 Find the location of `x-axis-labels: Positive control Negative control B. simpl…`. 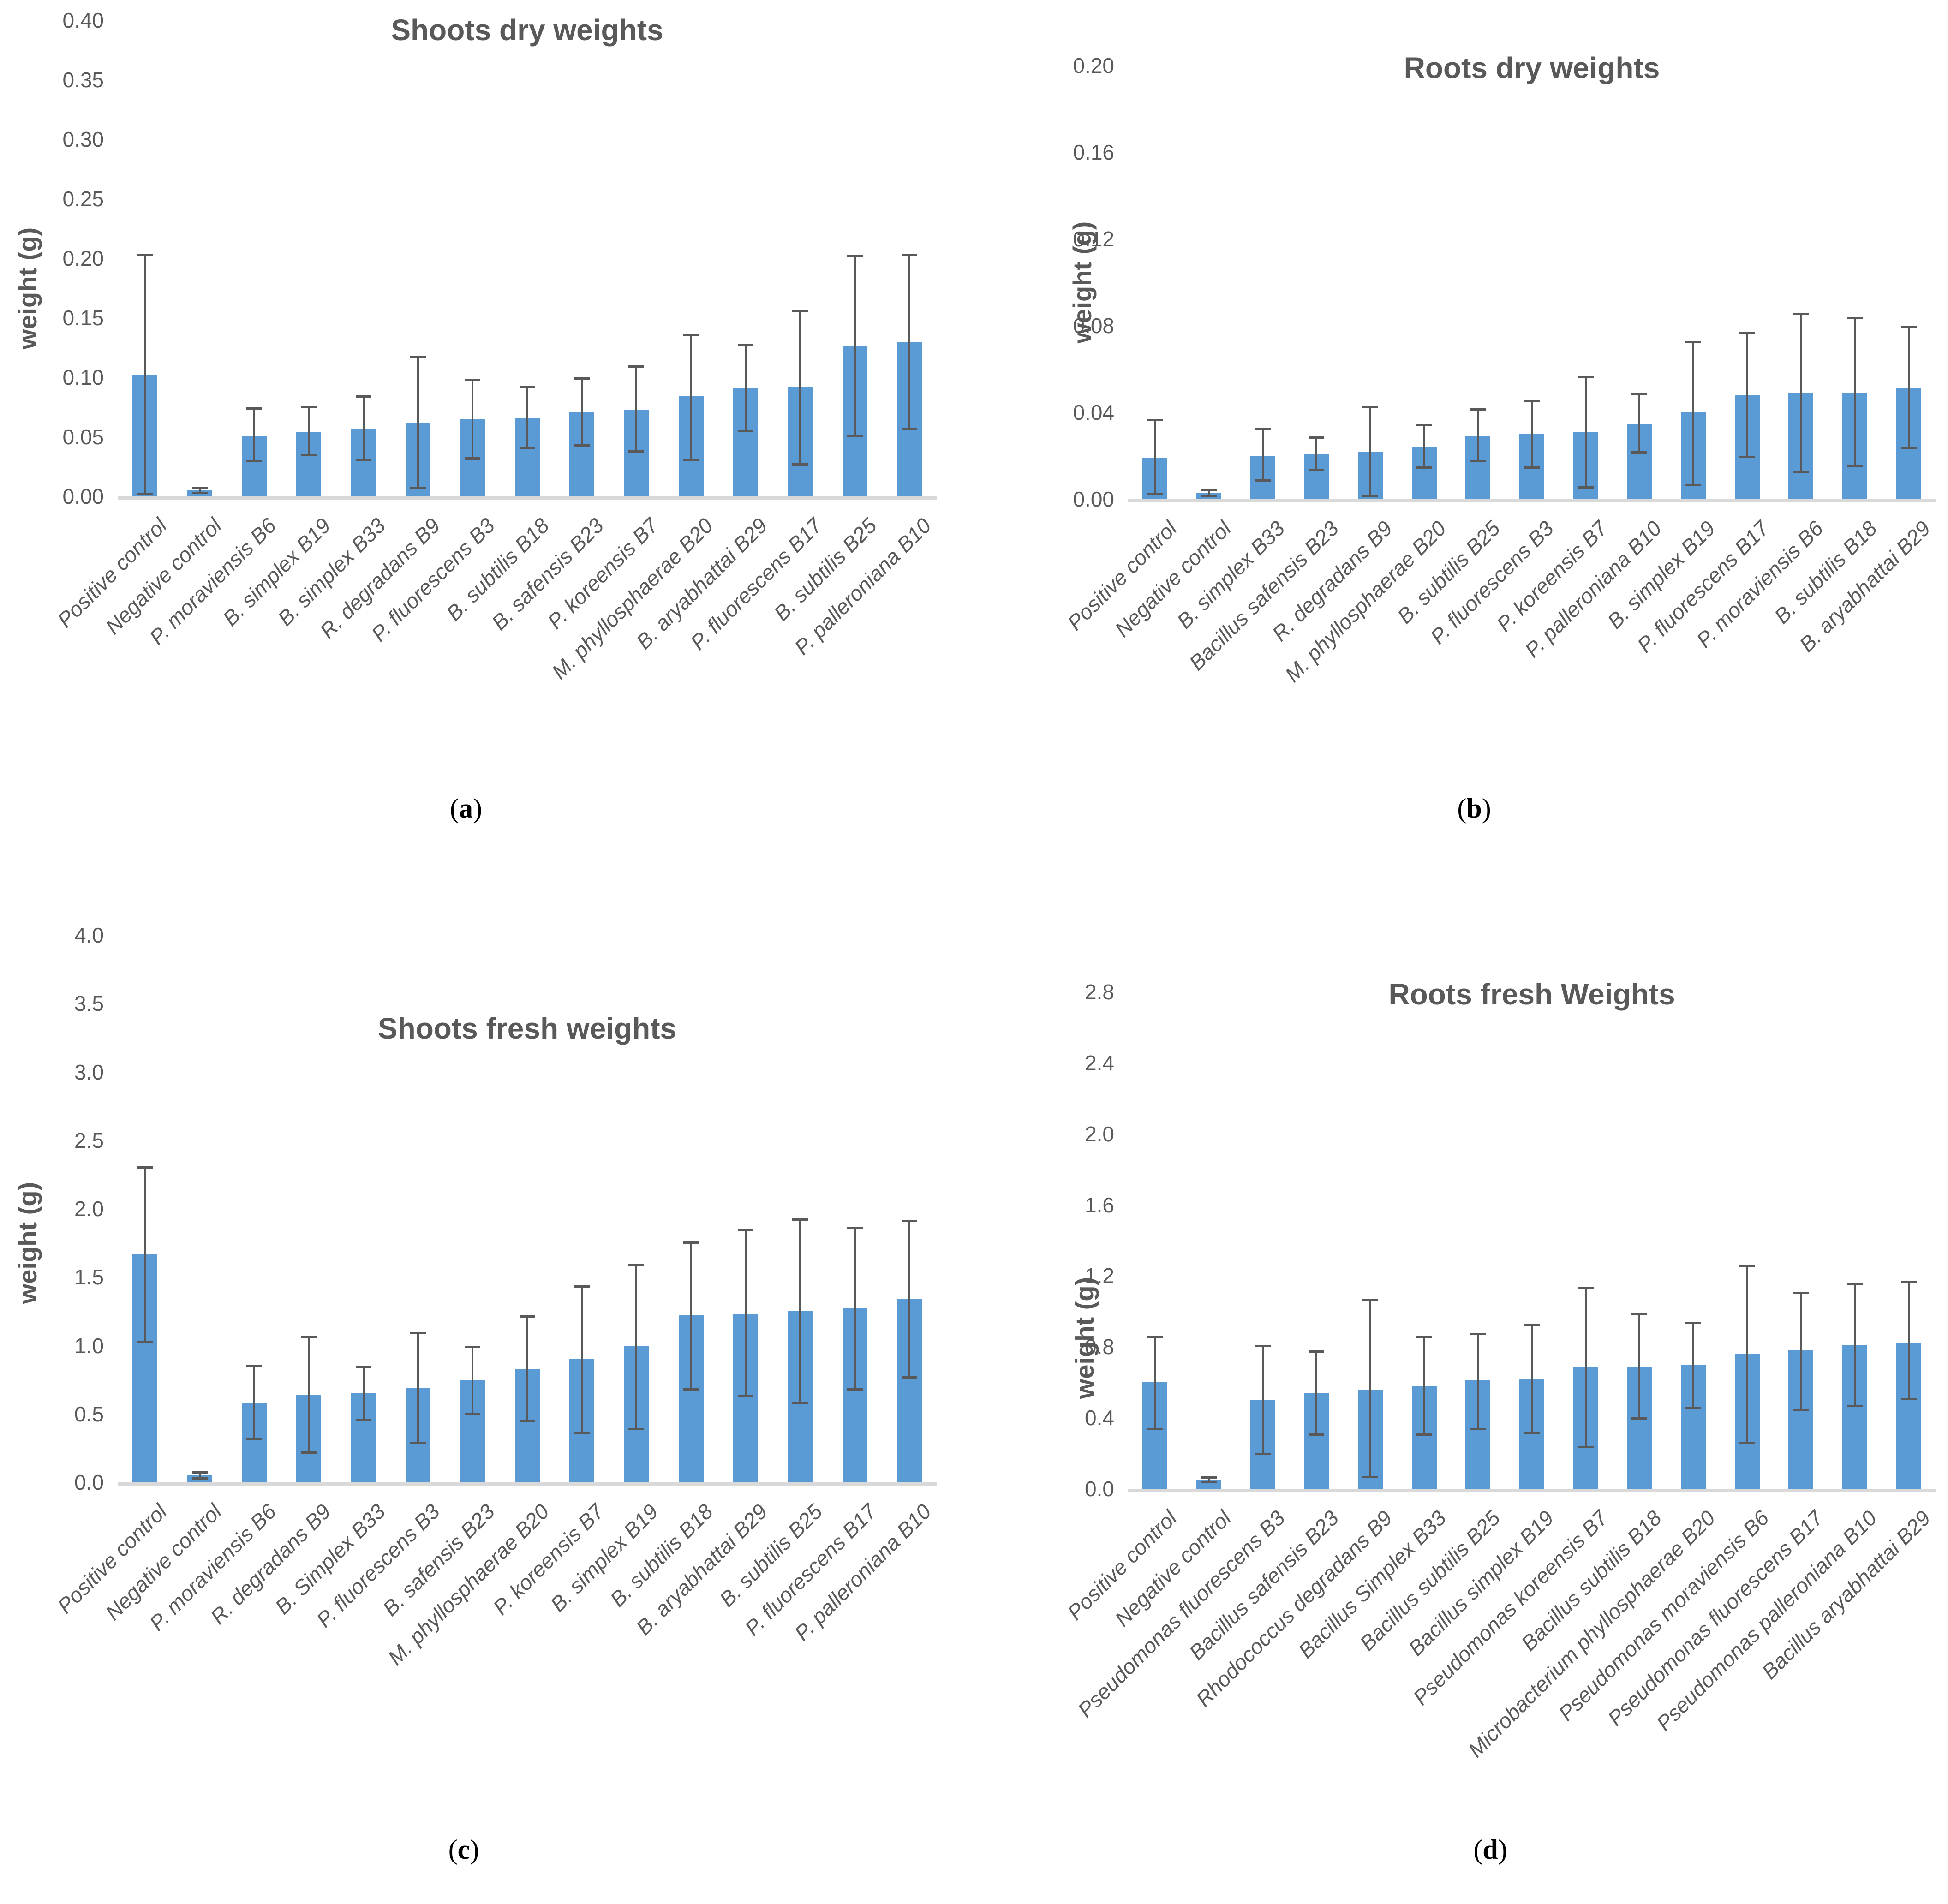

x-axis-labels: Positive control Negative control B. simpl… is located at coordinates (1499, 652).